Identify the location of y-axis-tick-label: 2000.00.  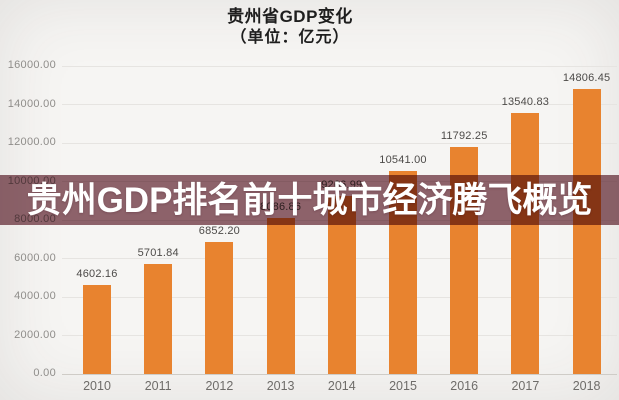
(35, 334).